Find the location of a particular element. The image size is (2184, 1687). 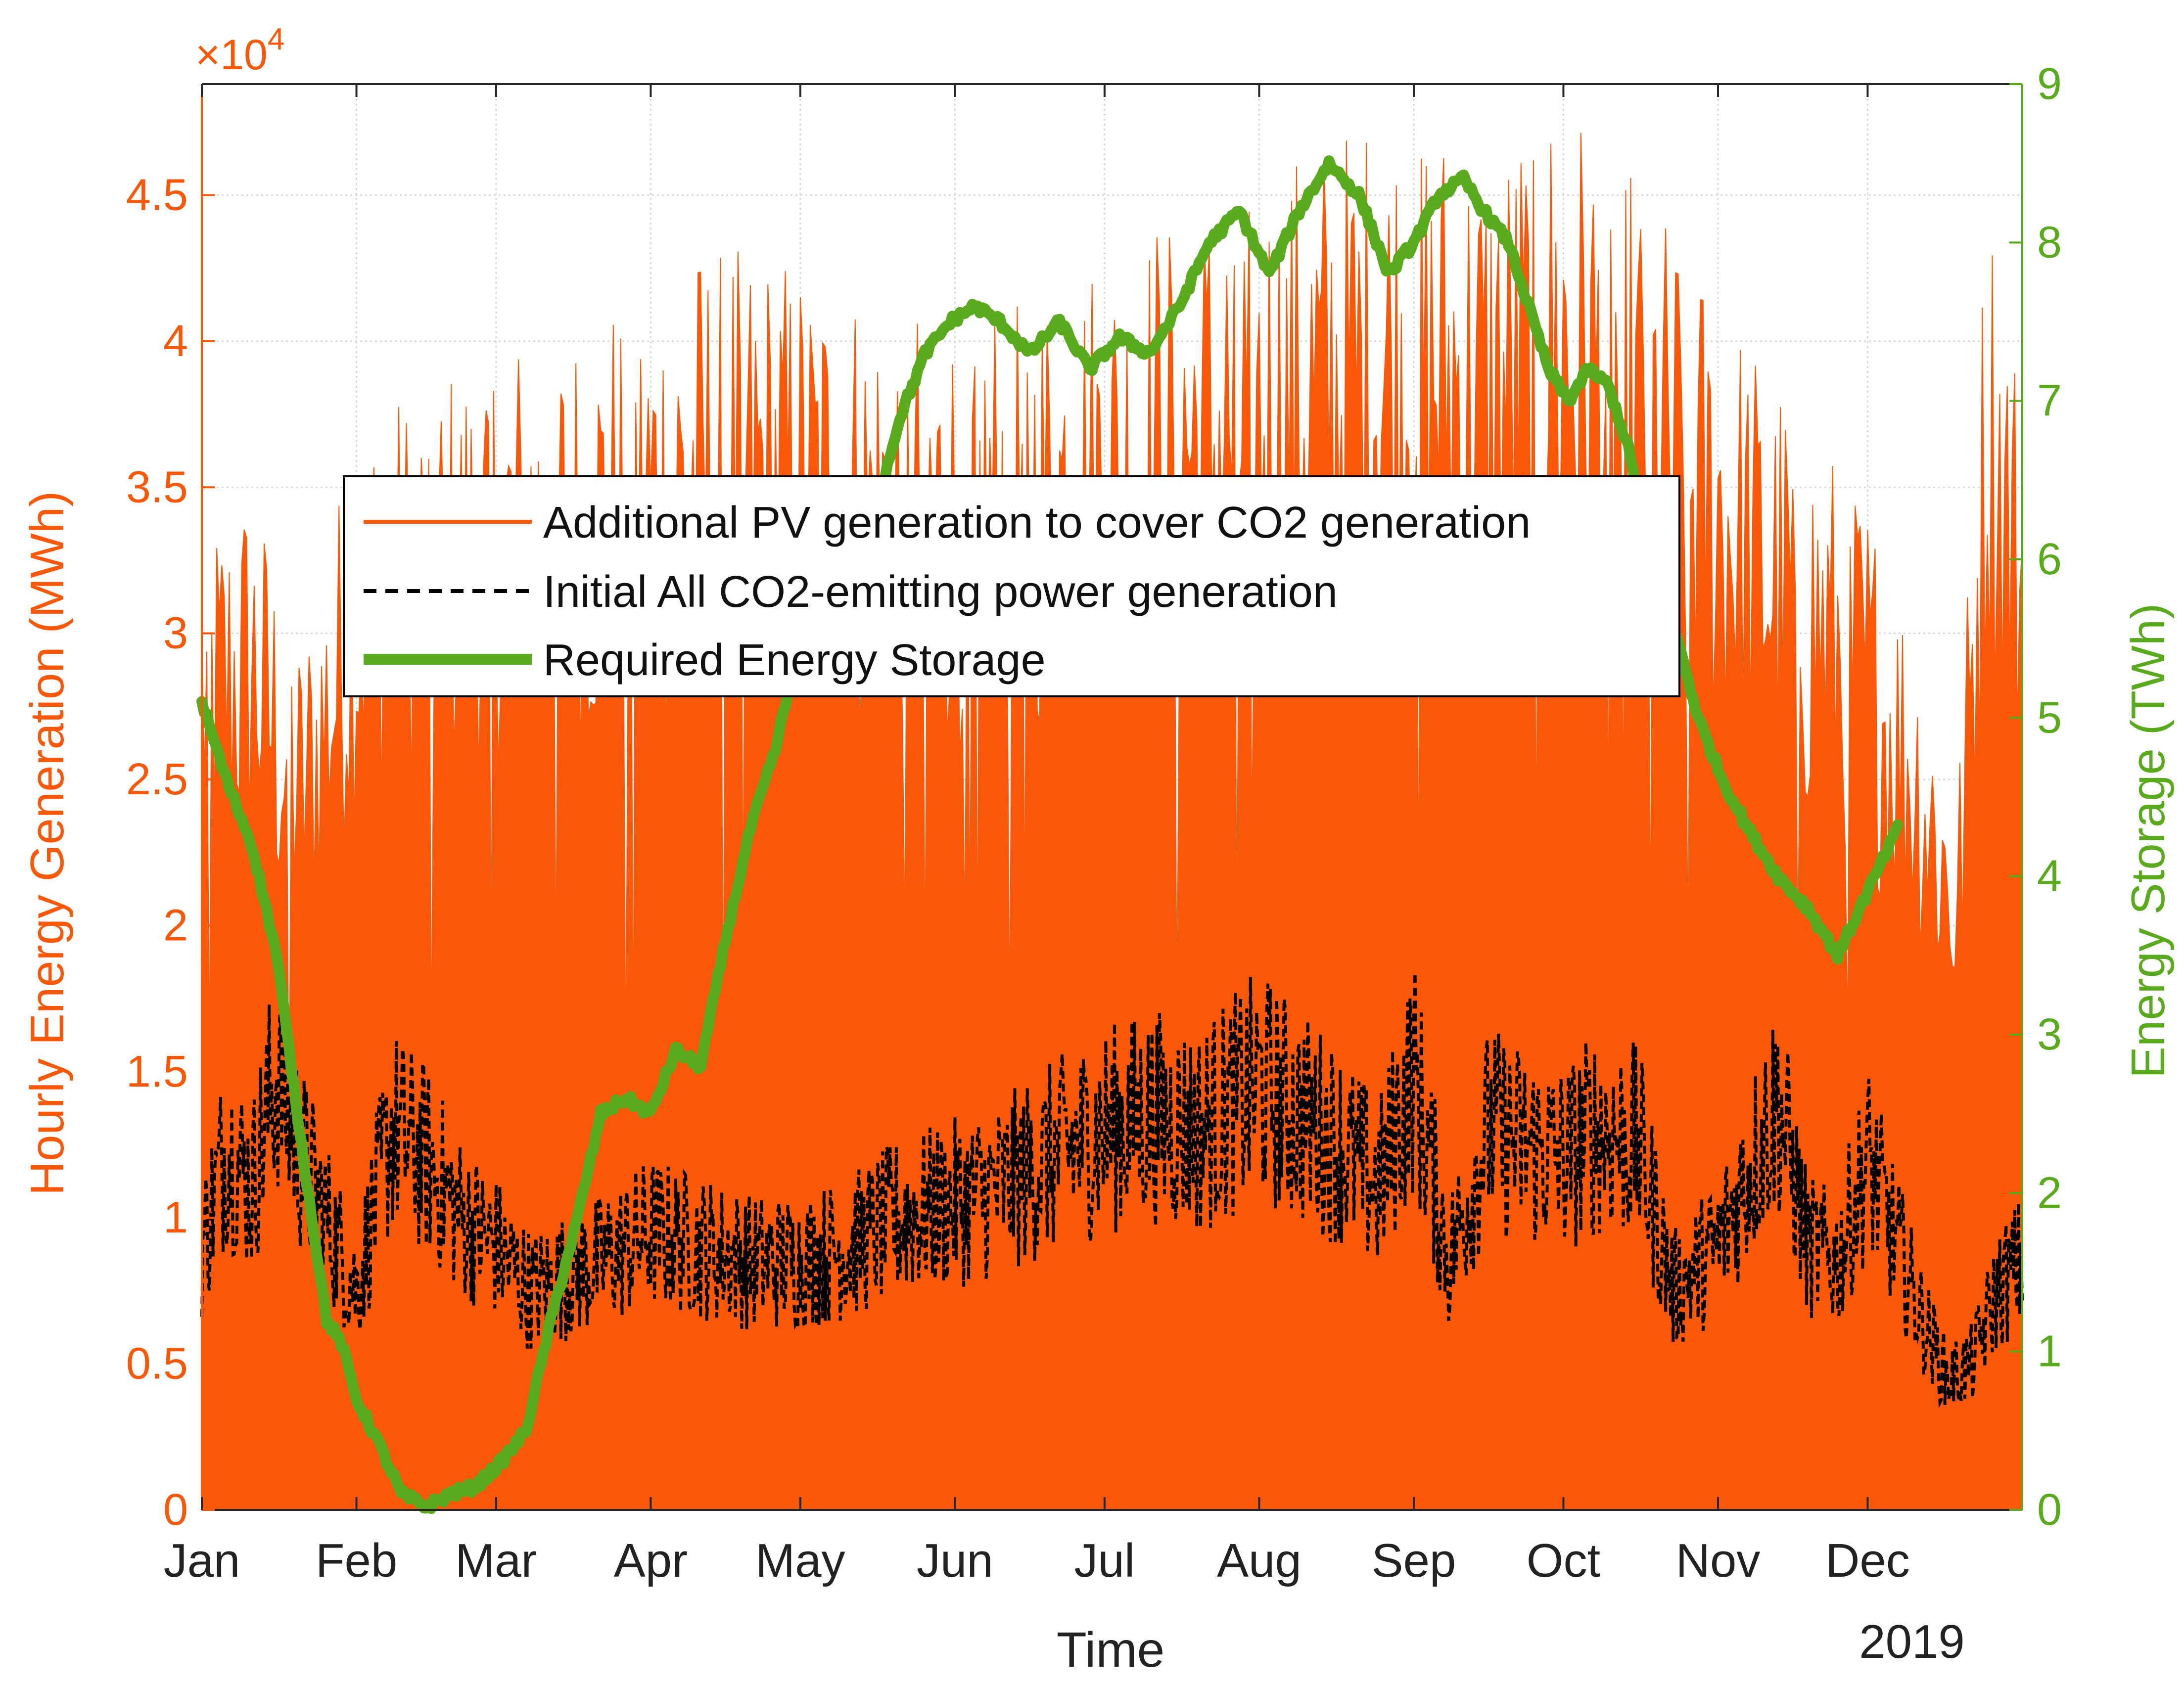

right-tick-label-6: 6 is located at coordinates (2049, 559).